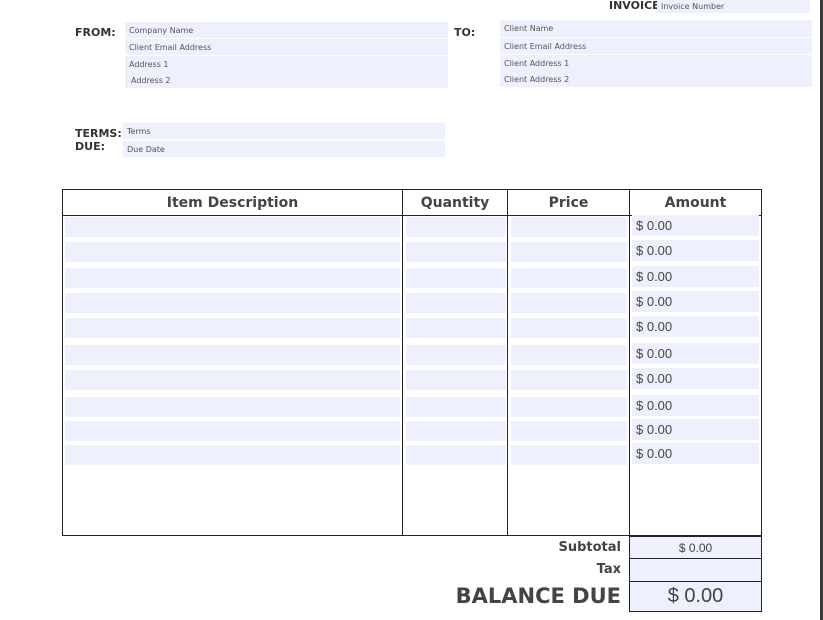 The image size is (823, 620). I want to click on to-label: TO:, so click(465, 32).